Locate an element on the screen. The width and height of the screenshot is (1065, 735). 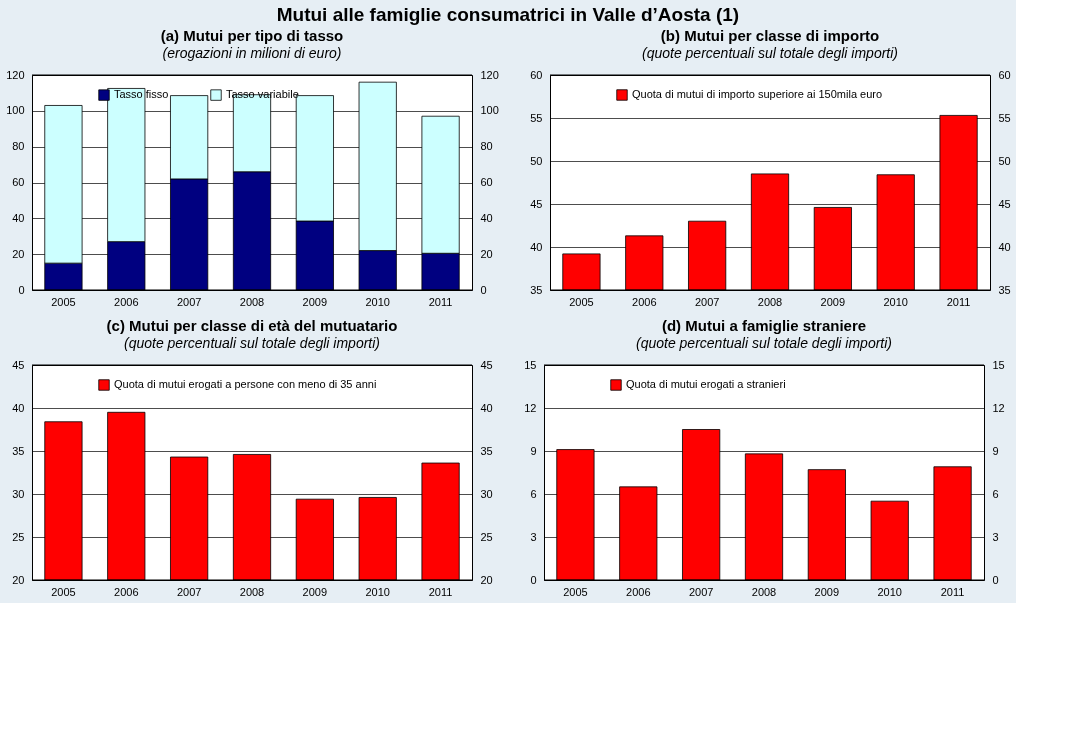
legend-label: Quota di mutui di importo superiore ai 150mila euro is located at coordinates (757, 94).